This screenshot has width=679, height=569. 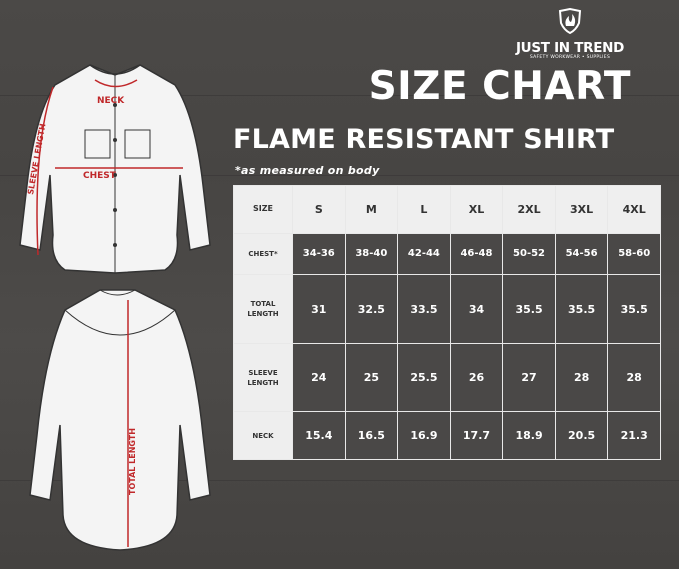 What do you see at coordinates (371, 377) in the screenshot?
I see `table-cell: 25` at bounding box center [371, 377].